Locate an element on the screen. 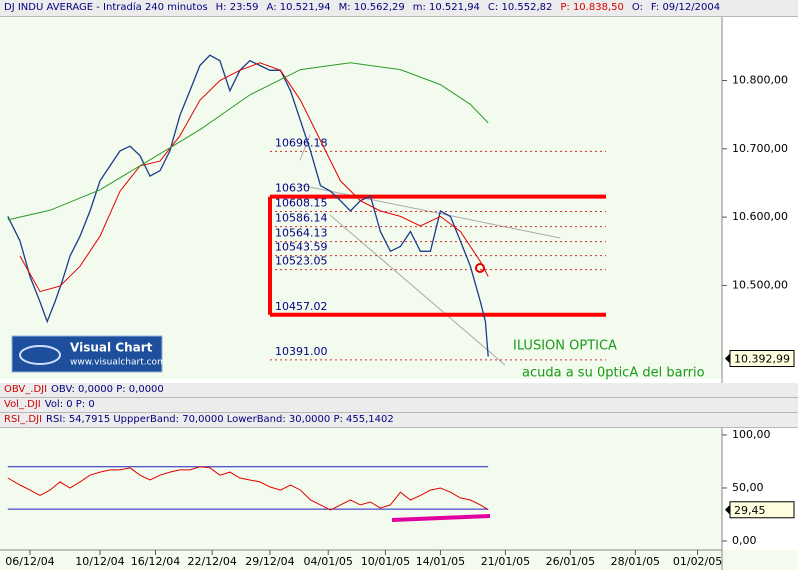 The height and width of the screenshot is (570, 798). stat: C: 10.552,82 is located at coordinates (520, 7).